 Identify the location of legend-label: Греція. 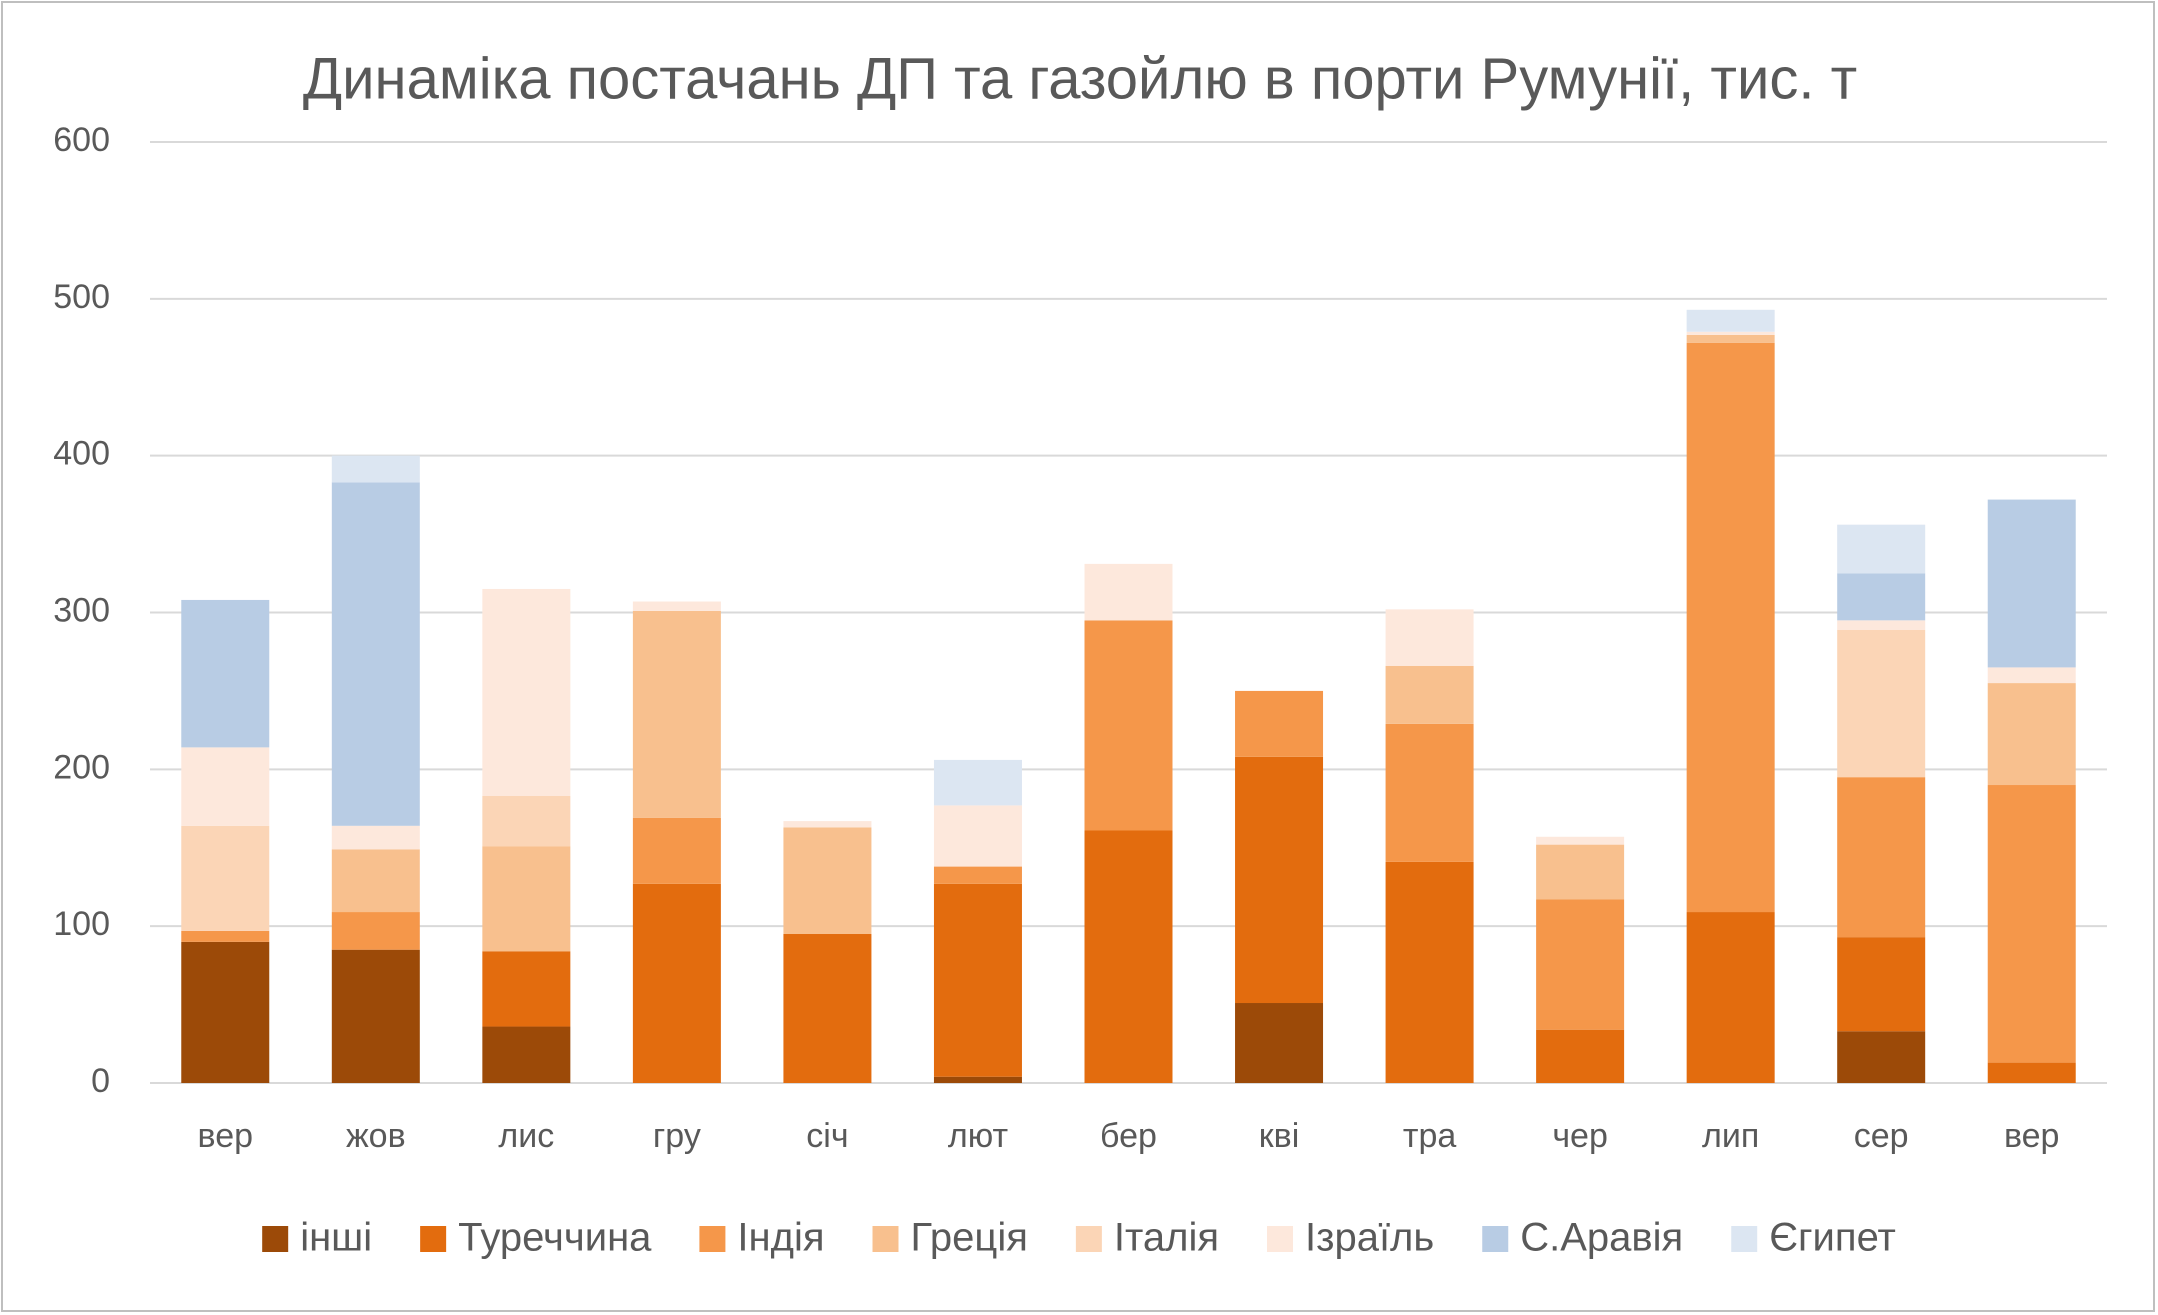
(969, 1238).